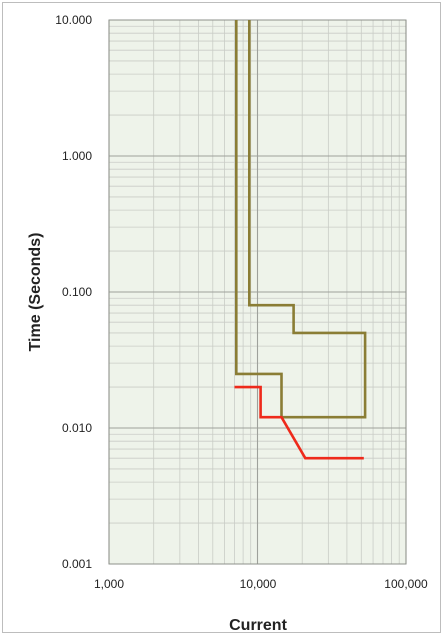 Image resolution: width=445 pixels, height=637 pixels. What do you see at coordinates (73, 20) in the screenshot?
I see `y-tick-label: 10.000` at bounding box center [73, 20].